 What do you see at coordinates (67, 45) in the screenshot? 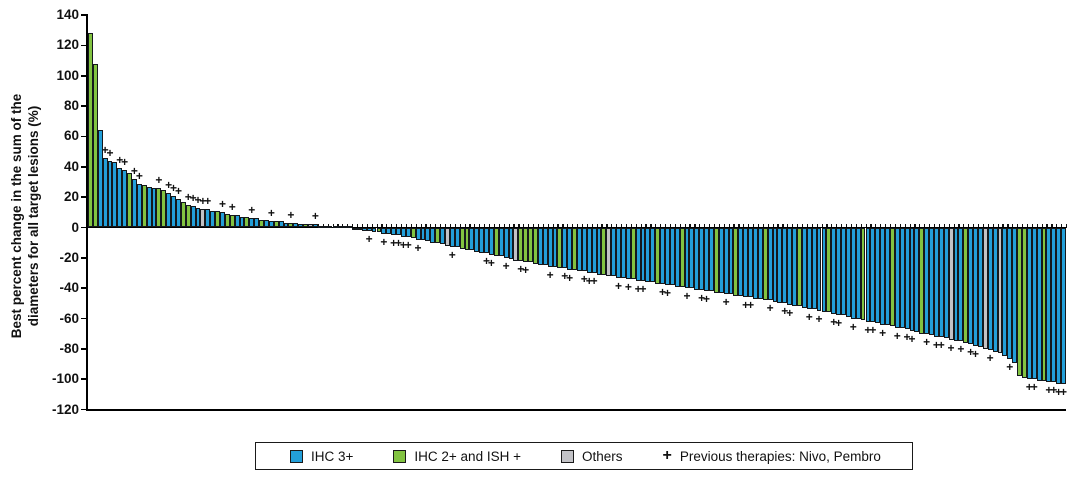
I see `y-axis-tick-label: 120` at bounding box center [67, 45].